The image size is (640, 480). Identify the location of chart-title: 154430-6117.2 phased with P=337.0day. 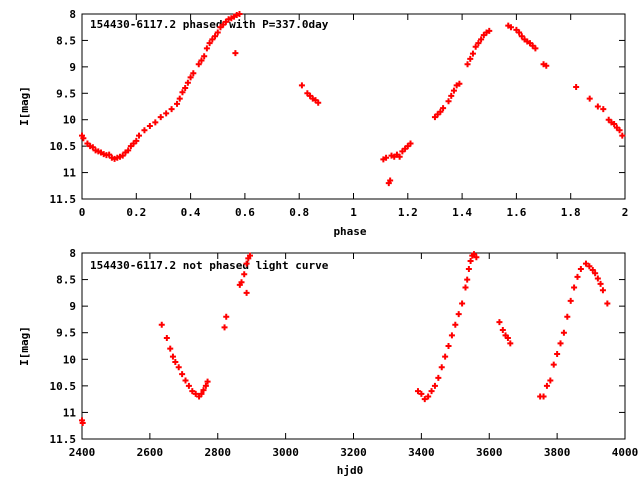
(209, 24).